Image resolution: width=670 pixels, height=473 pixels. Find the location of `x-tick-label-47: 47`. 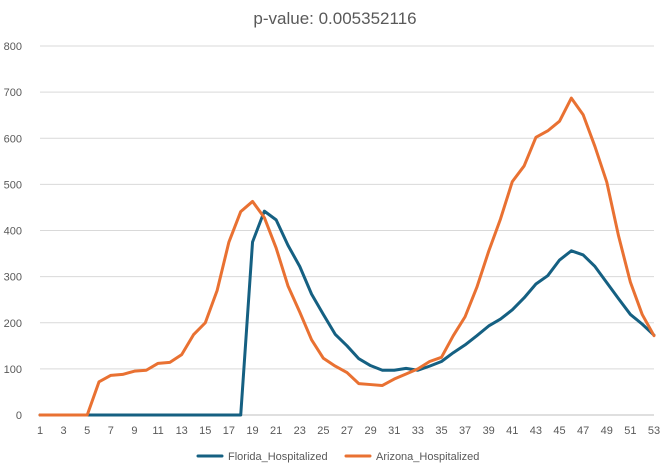

x-tick-label-47: 47 is located at coordinates (583, 431).